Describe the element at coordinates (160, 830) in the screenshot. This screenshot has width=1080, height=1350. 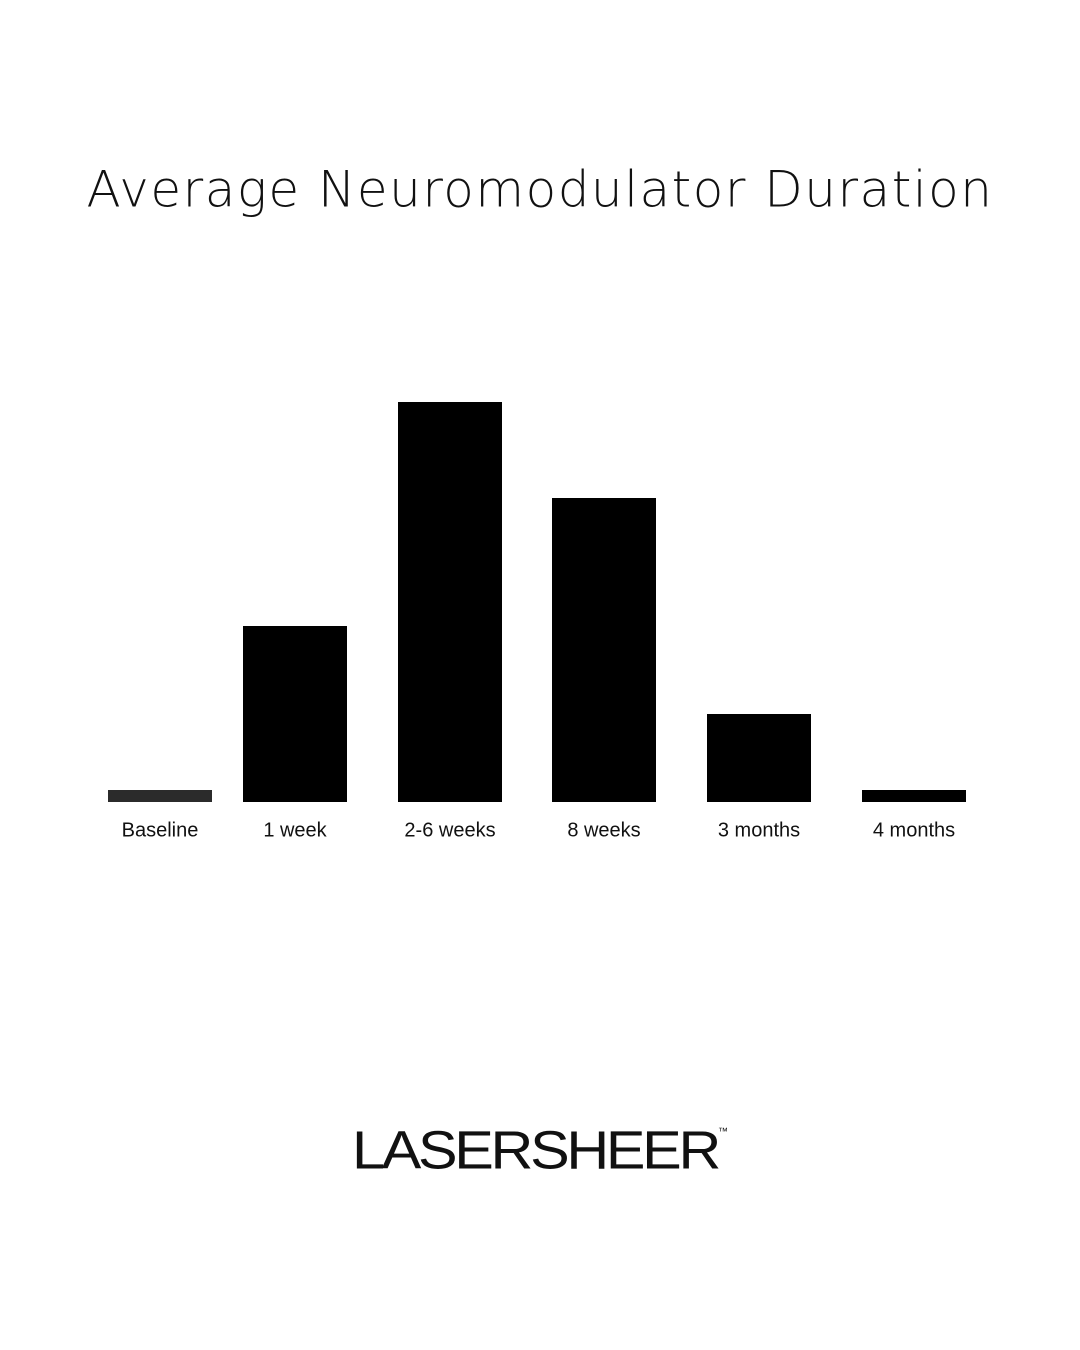
I see `x-tick-label: Baseline` at that location.